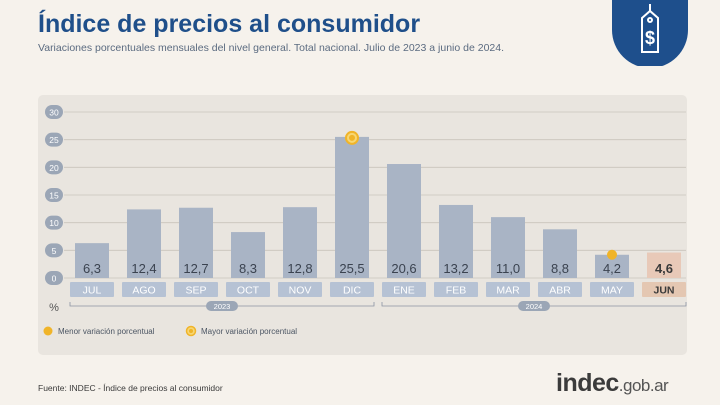  I want to click on y-tick-label: 20, so click(54, 168).